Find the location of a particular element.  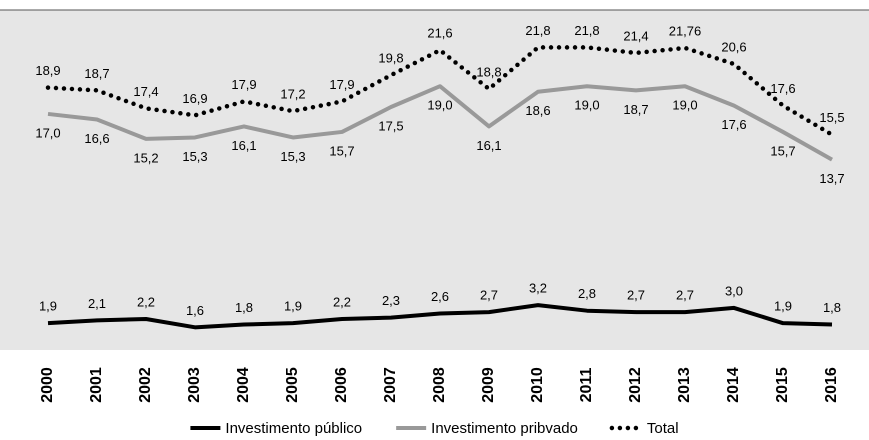

x-tick-label: 2015 is located at coordinates (782, 385).